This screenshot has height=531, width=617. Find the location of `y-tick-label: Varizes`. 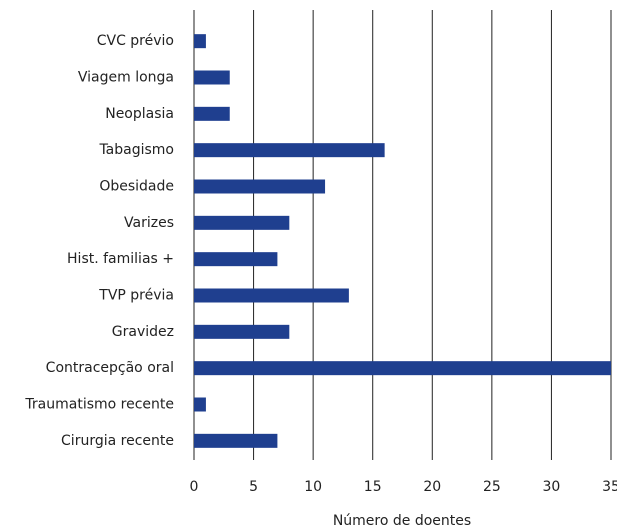

y-tick-label: Varizes is located at coordinates (149, 223).